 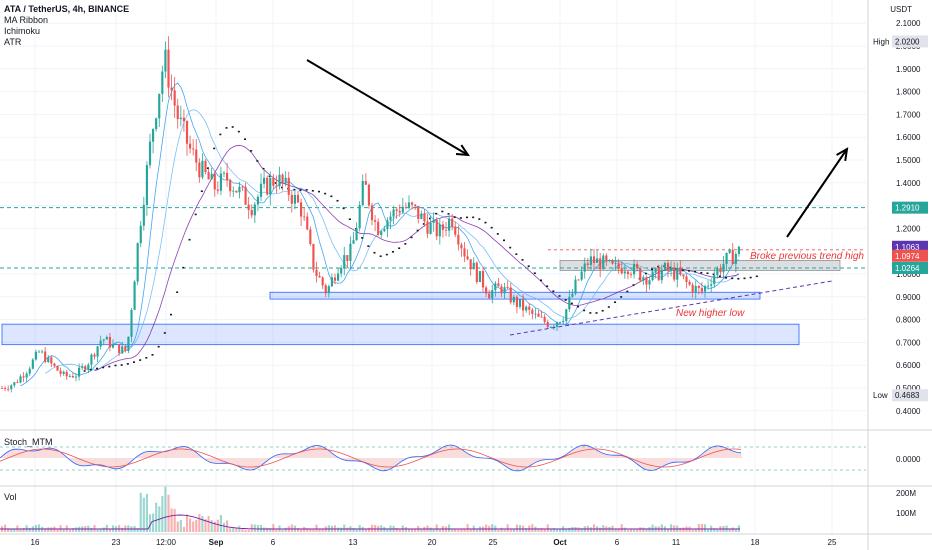 What do you see at coordinates (881, 41) in the screenshot?
I see `high-marker-label: High` at bounding box center [881, 41].